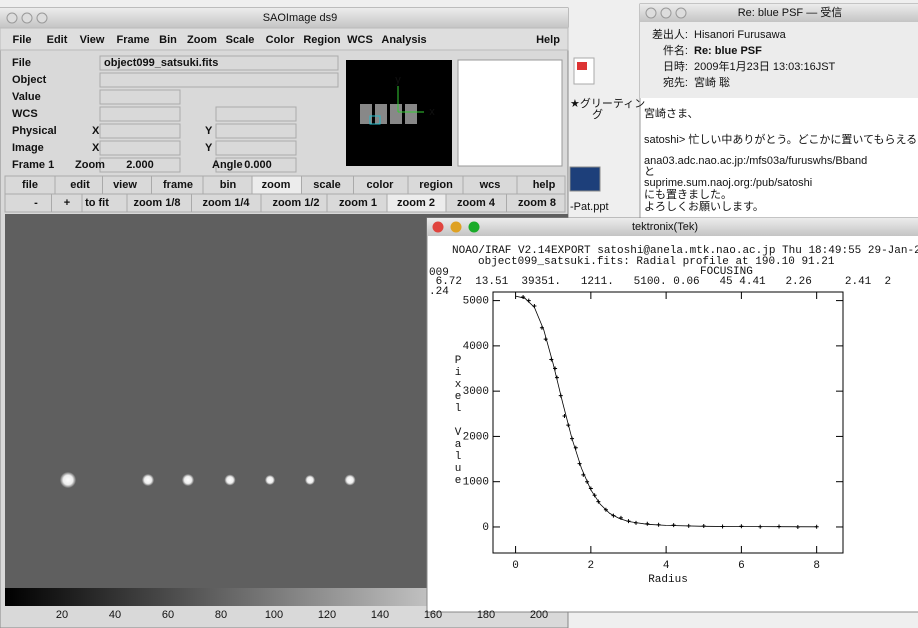 The width and height of the screenshot is (918, 628). What do you see at coordinates (781, 139) in the screenshot?
I see `body-line: satoshi> 忙しい中ありがとう。どこかに置いてもらえると助か` at bounding box center [781, 139].